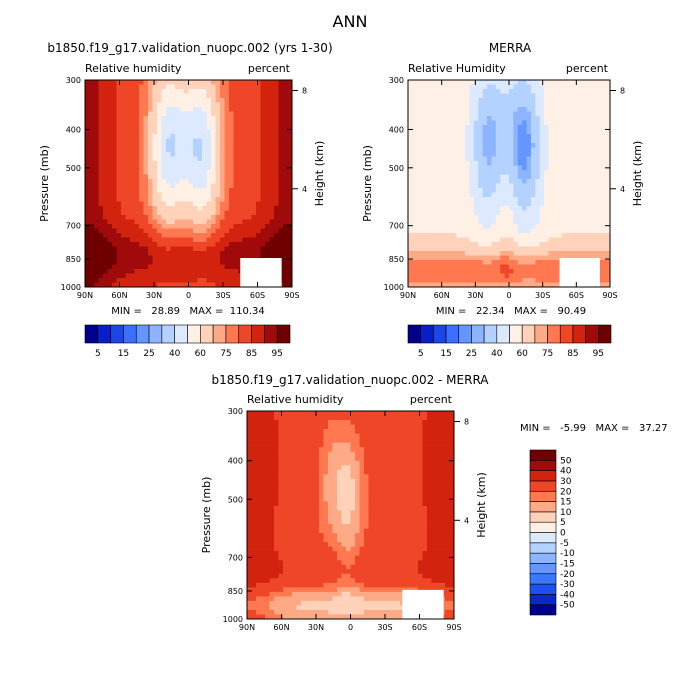 The width and height of the screenshot is (700, 700). What do you see at coordinates (257, 295) in the screenshot?
I see `x-tick-label: 60S` at bounding box center [257, 295].